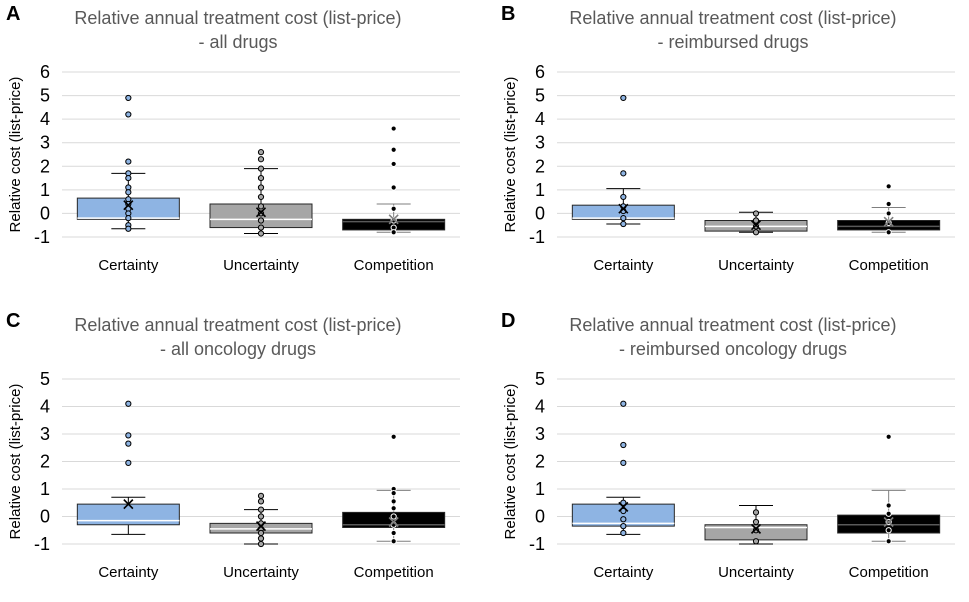 Image resolution: width=969 pixels, height=602 pixels. Describe the element at coordinates (623, 265) in the screenshot. I see `x-category-label: Certainty` at that location.